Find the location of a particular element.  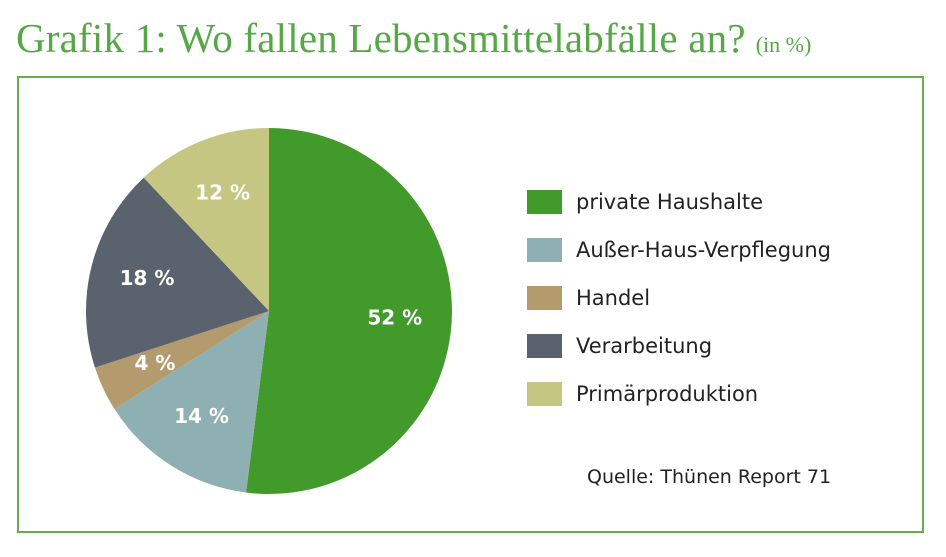

unit-note: (in %) is located at coordinates (783, 44).